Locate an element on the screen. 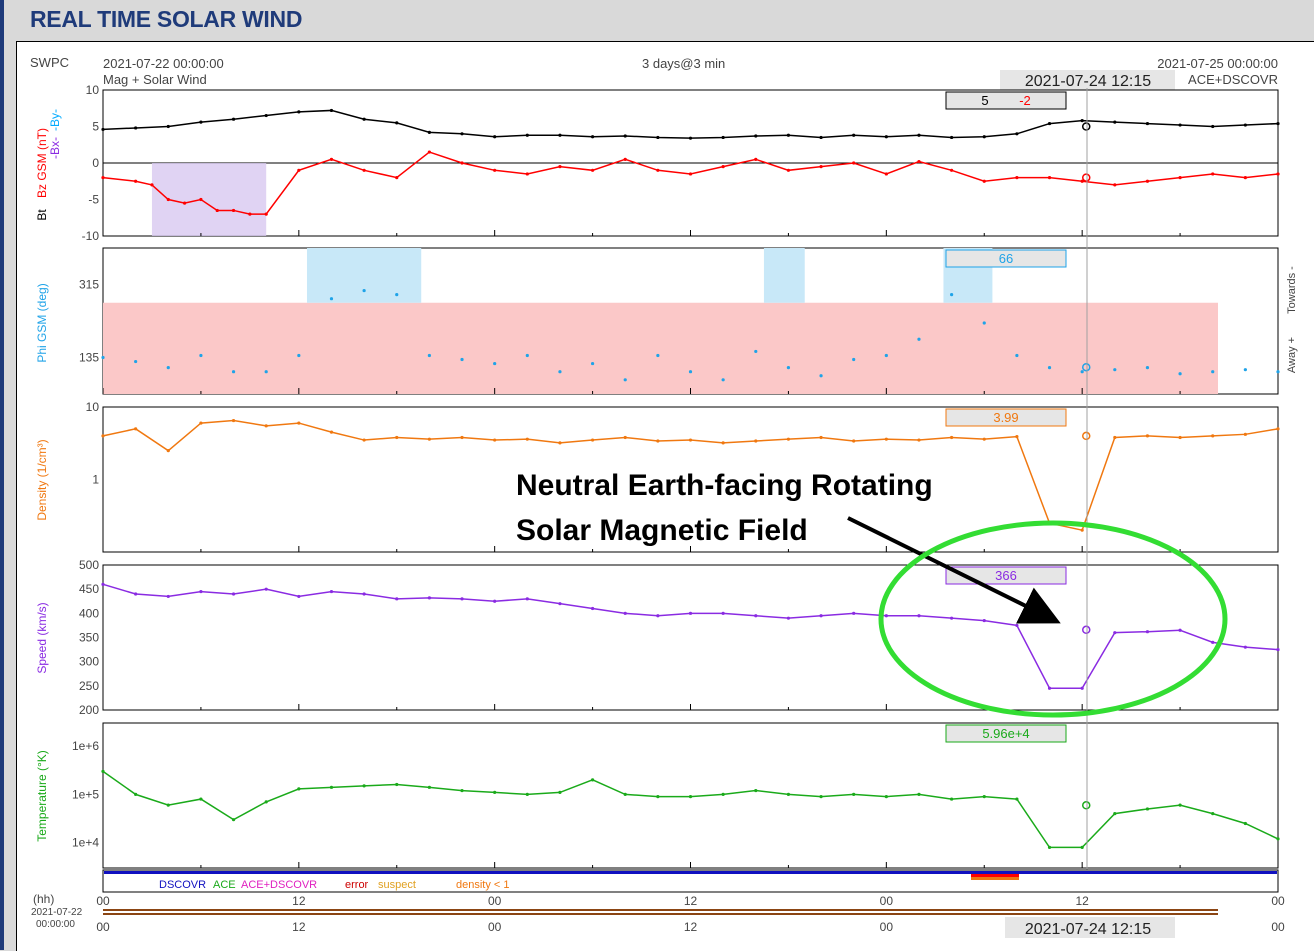 The height and width of the screenshot is (951, 1314). start-time: 2021-07-22 00:00:00 is located at coordinates (163, 63).